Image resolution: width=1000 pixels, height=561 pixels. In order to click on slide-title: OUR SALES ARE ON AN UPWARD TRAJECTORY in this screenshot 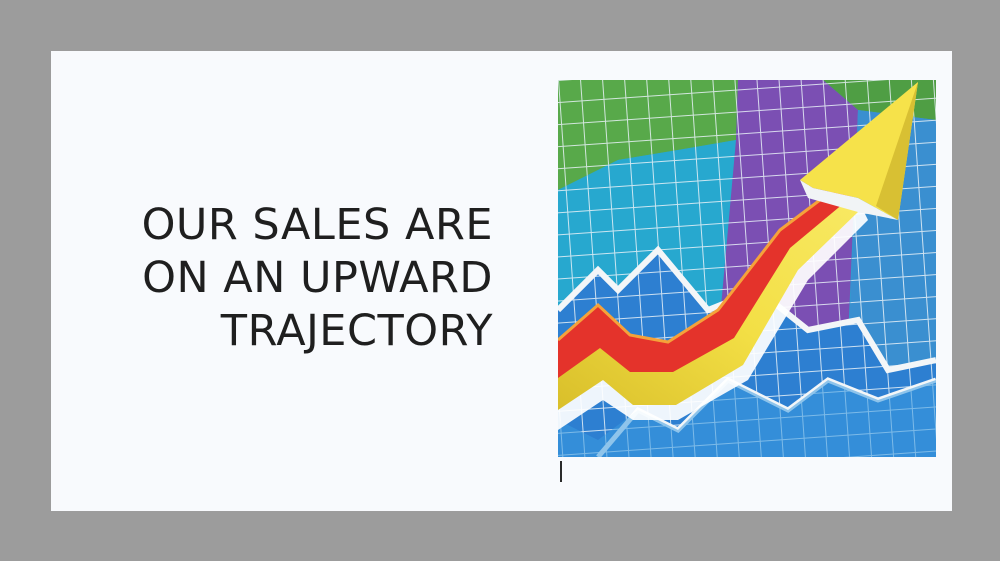, I will do `click(292, 278)`.